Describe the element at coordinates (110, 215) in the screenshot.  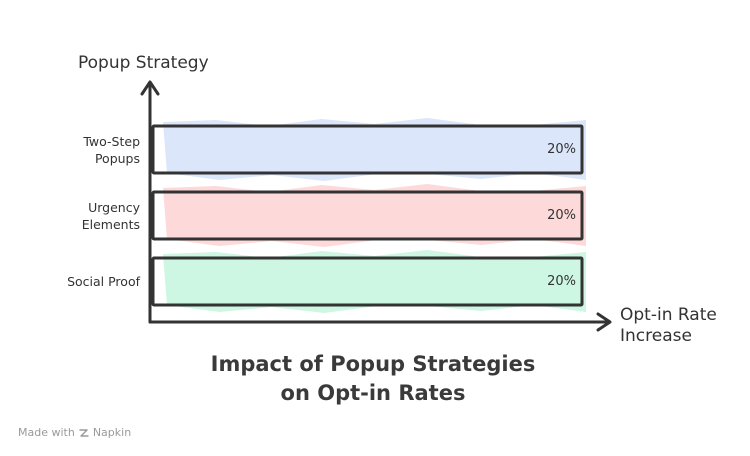
I see `category-label: Urgency Elements` at that location.